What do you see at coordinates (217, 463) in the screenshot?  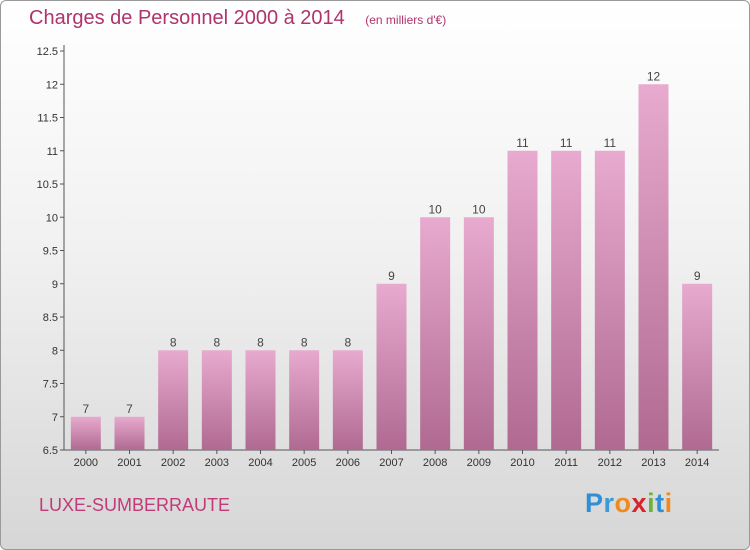 I see `x-tick-label-2003: 2003` at bounding box center [217, 463].